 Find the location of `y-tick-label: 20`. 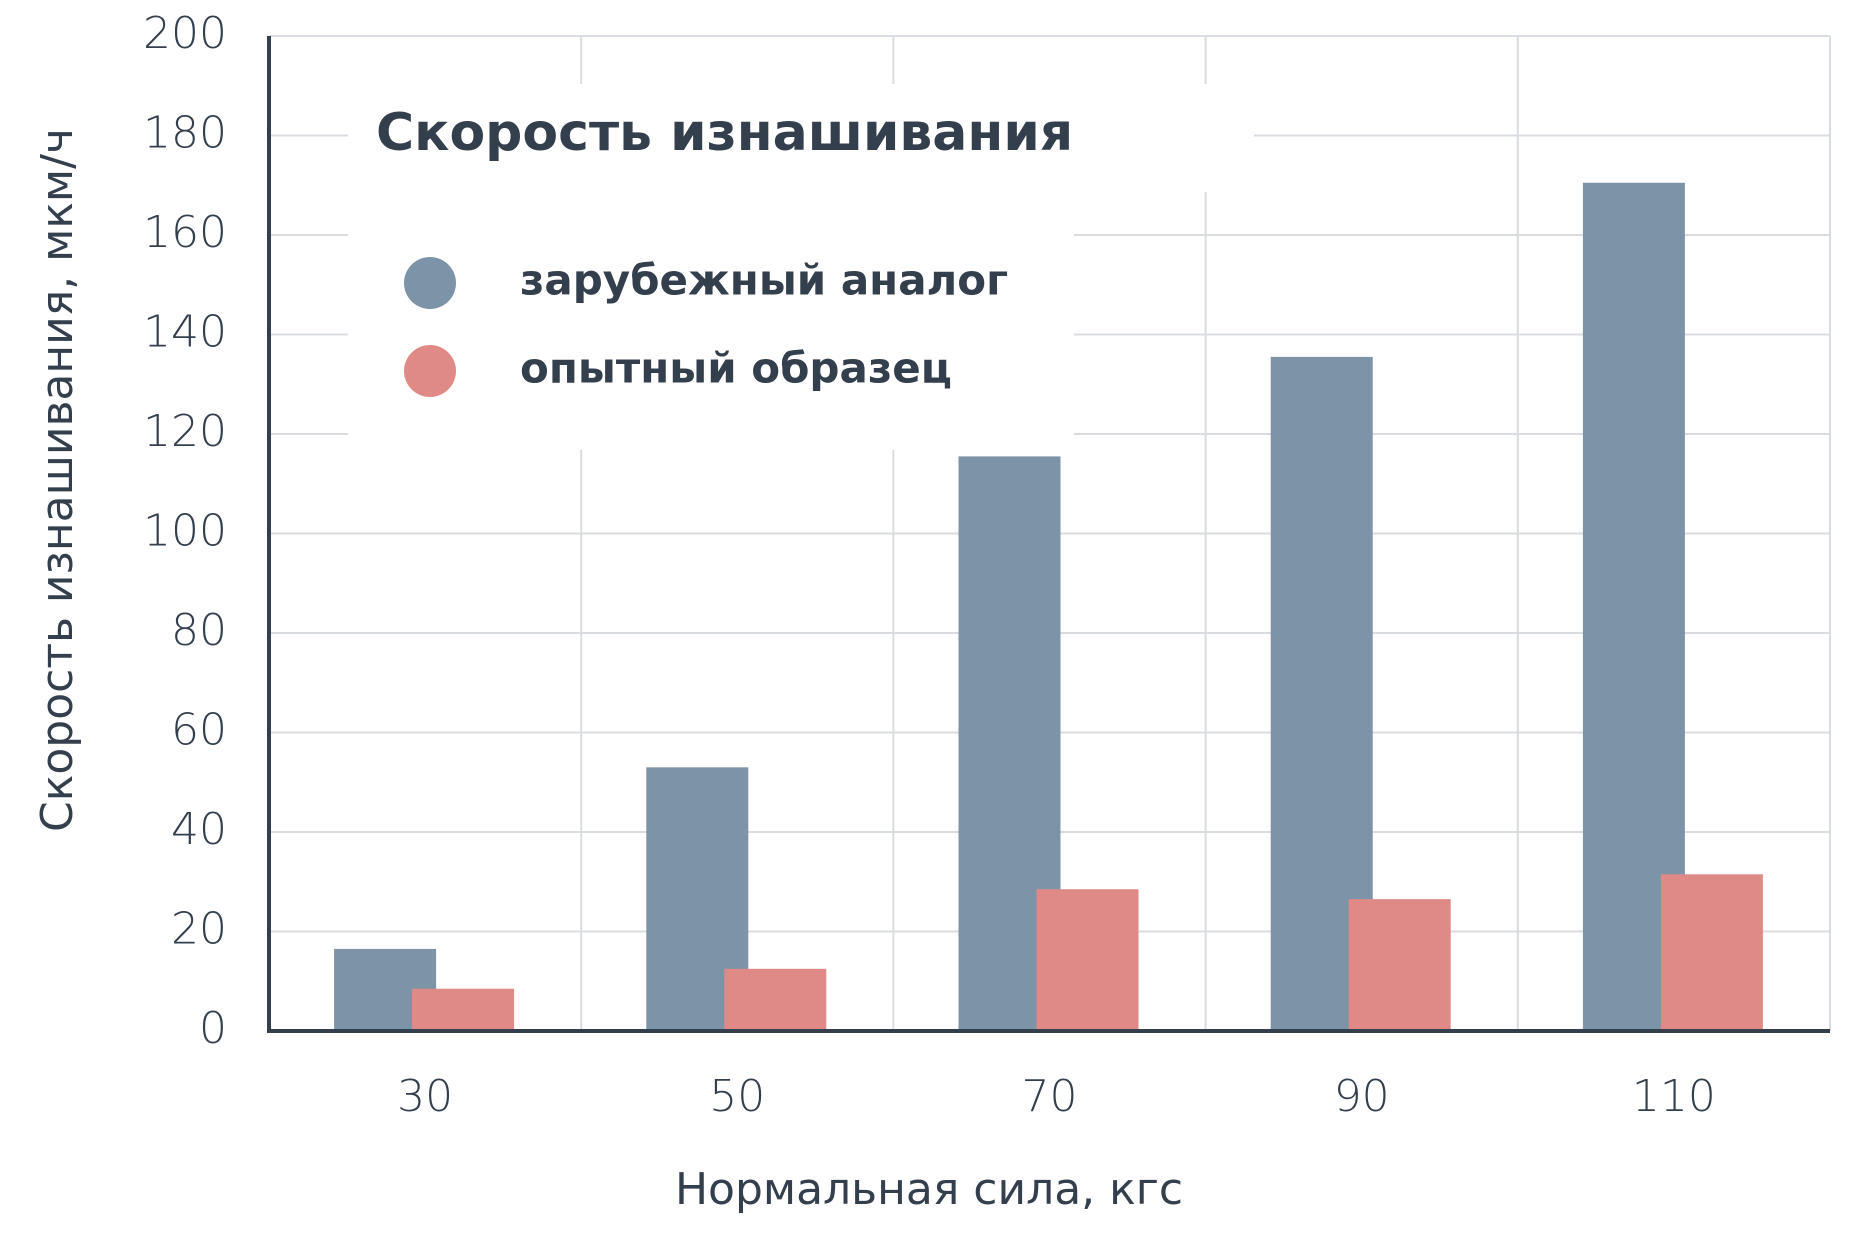

y-tick-label: 20 is located at coordinates (199, 929).